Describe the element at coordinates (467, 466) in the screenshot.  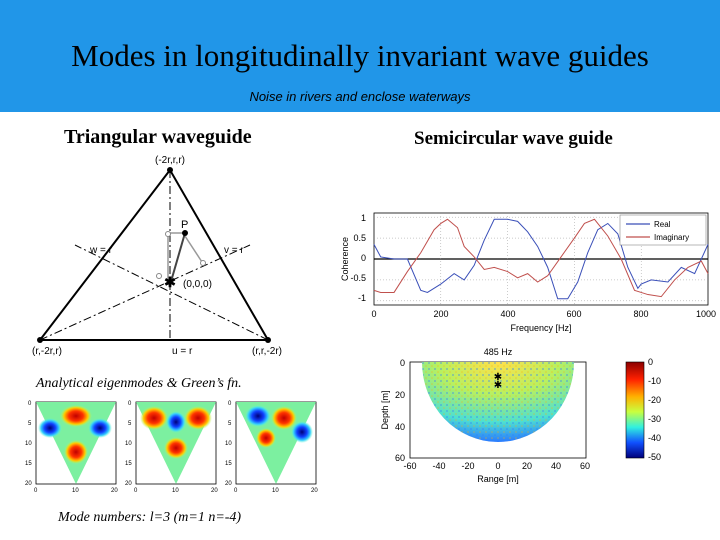
I see `xtick: -20` at that location.